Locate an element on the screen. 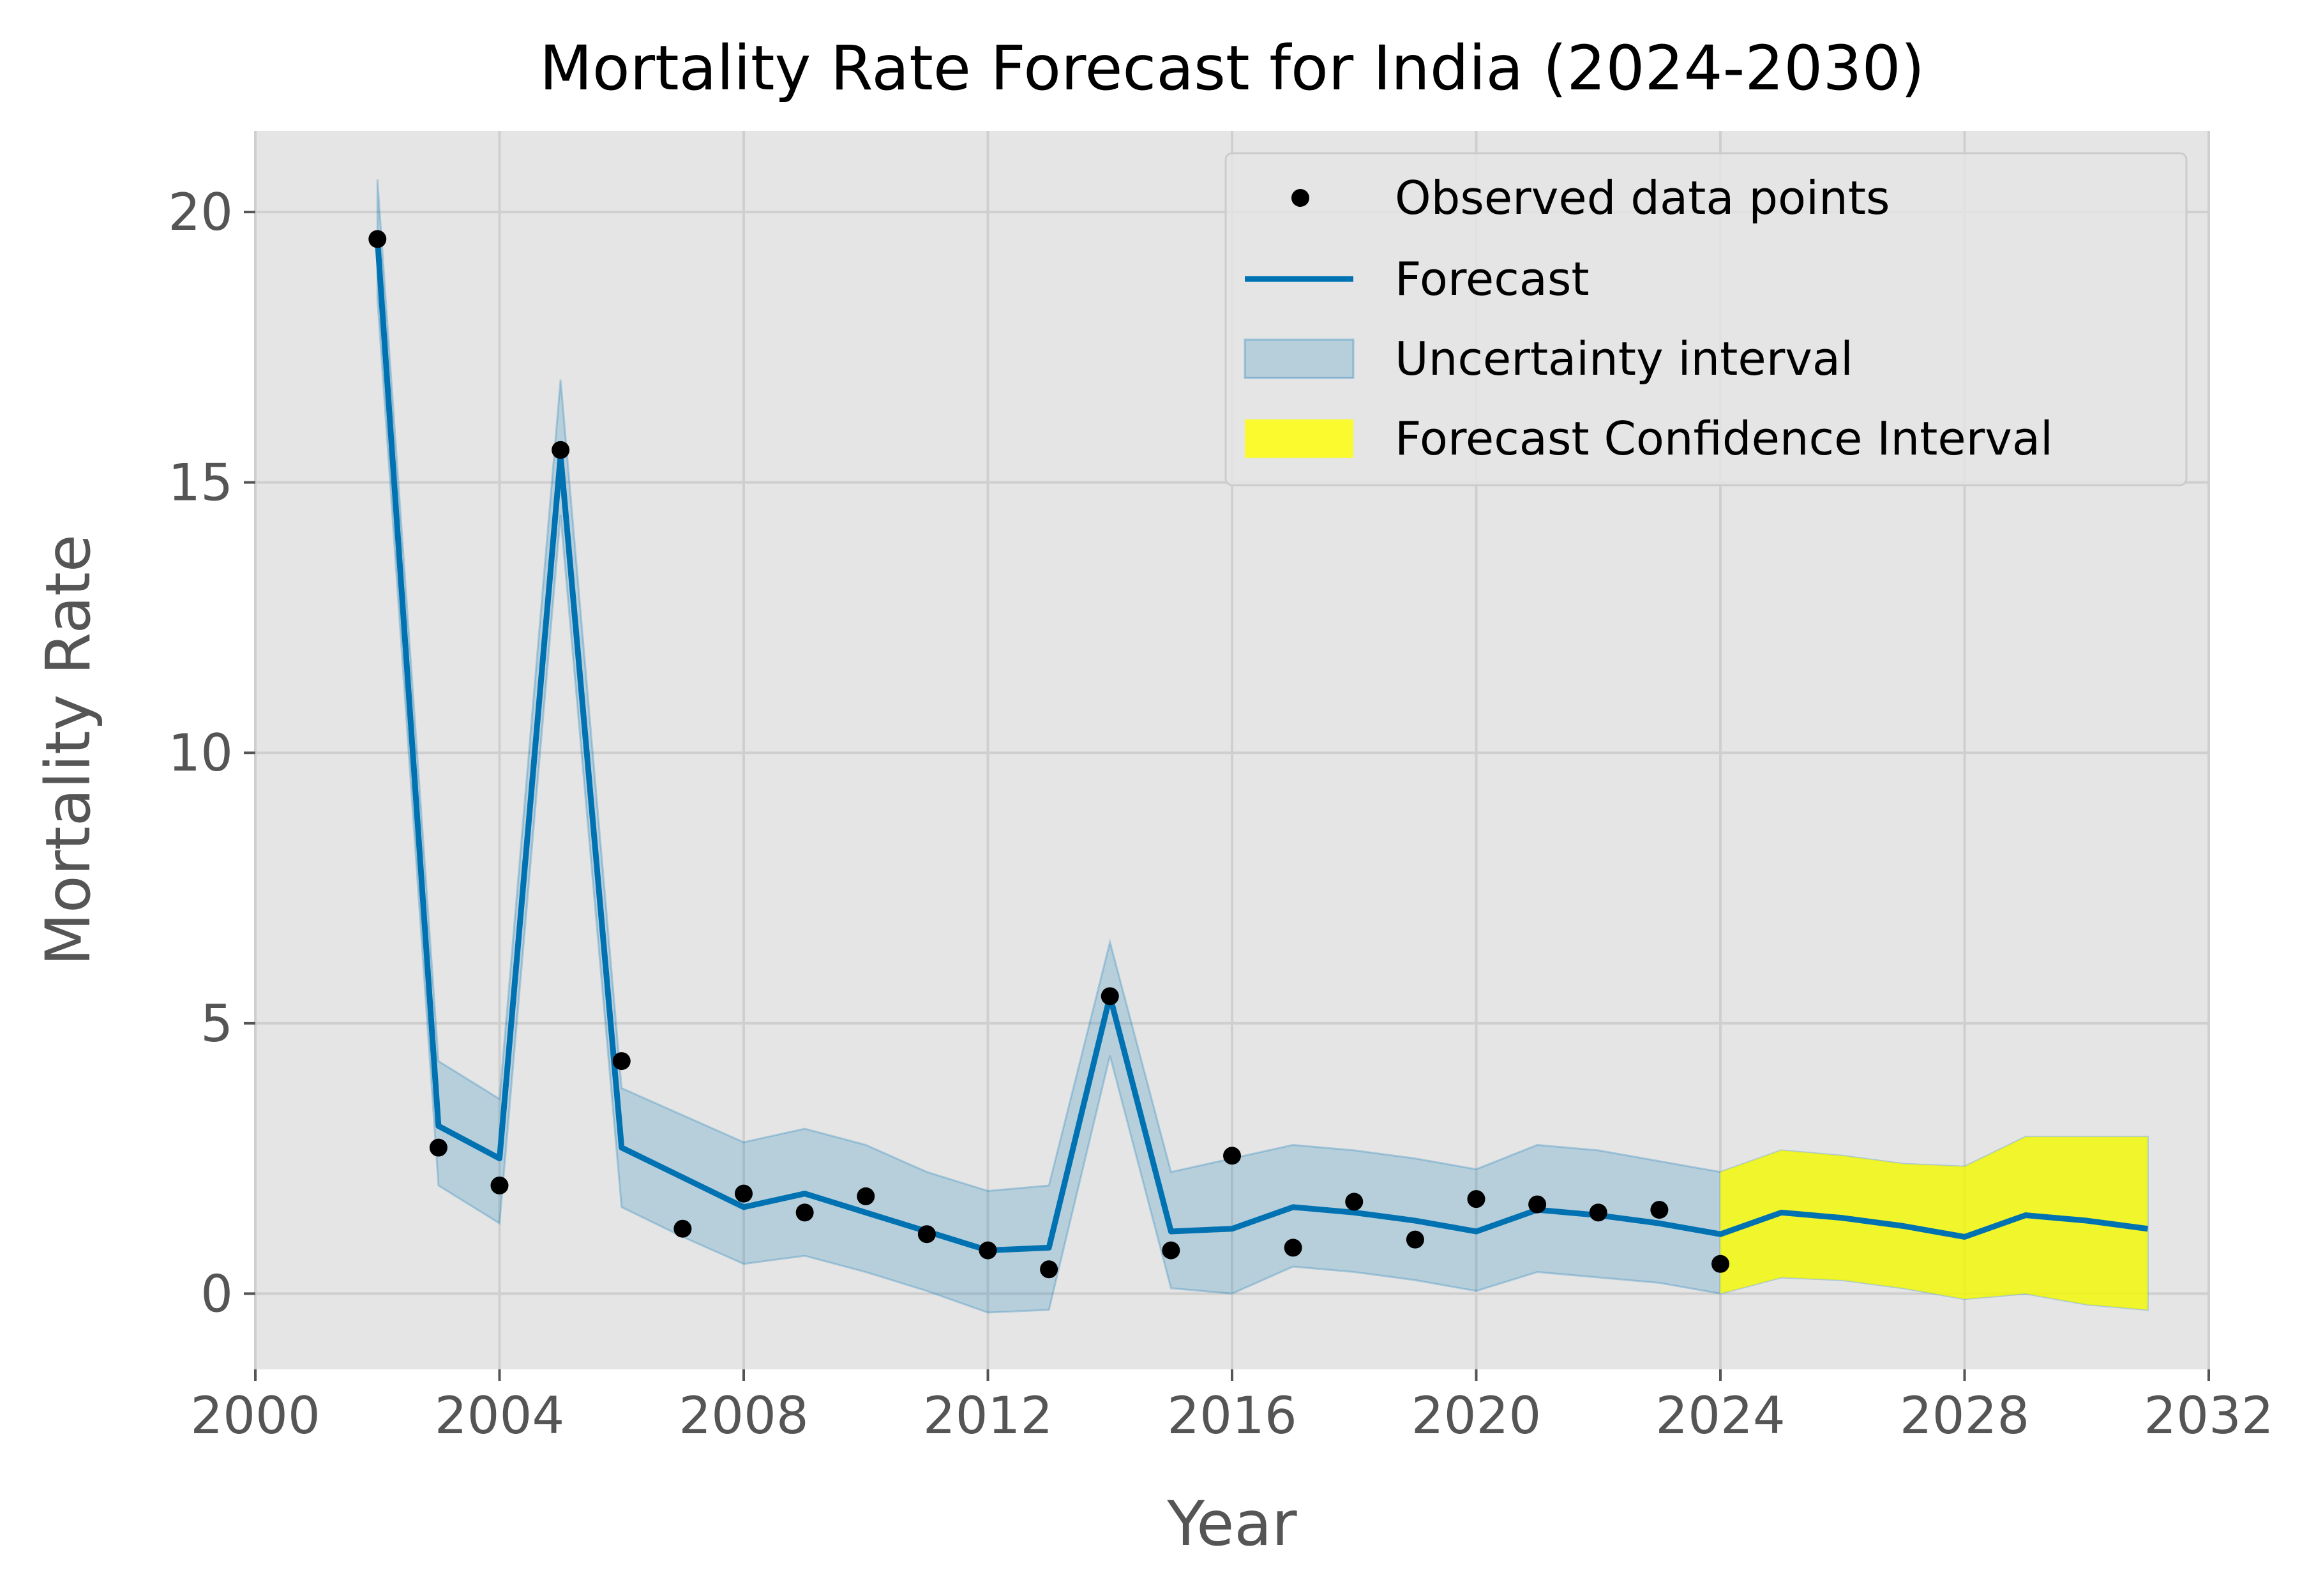 The height and width of the screenshot is (1596, 2316). forecast-confidence-interval-band is located at coordinates (1934, 1223).